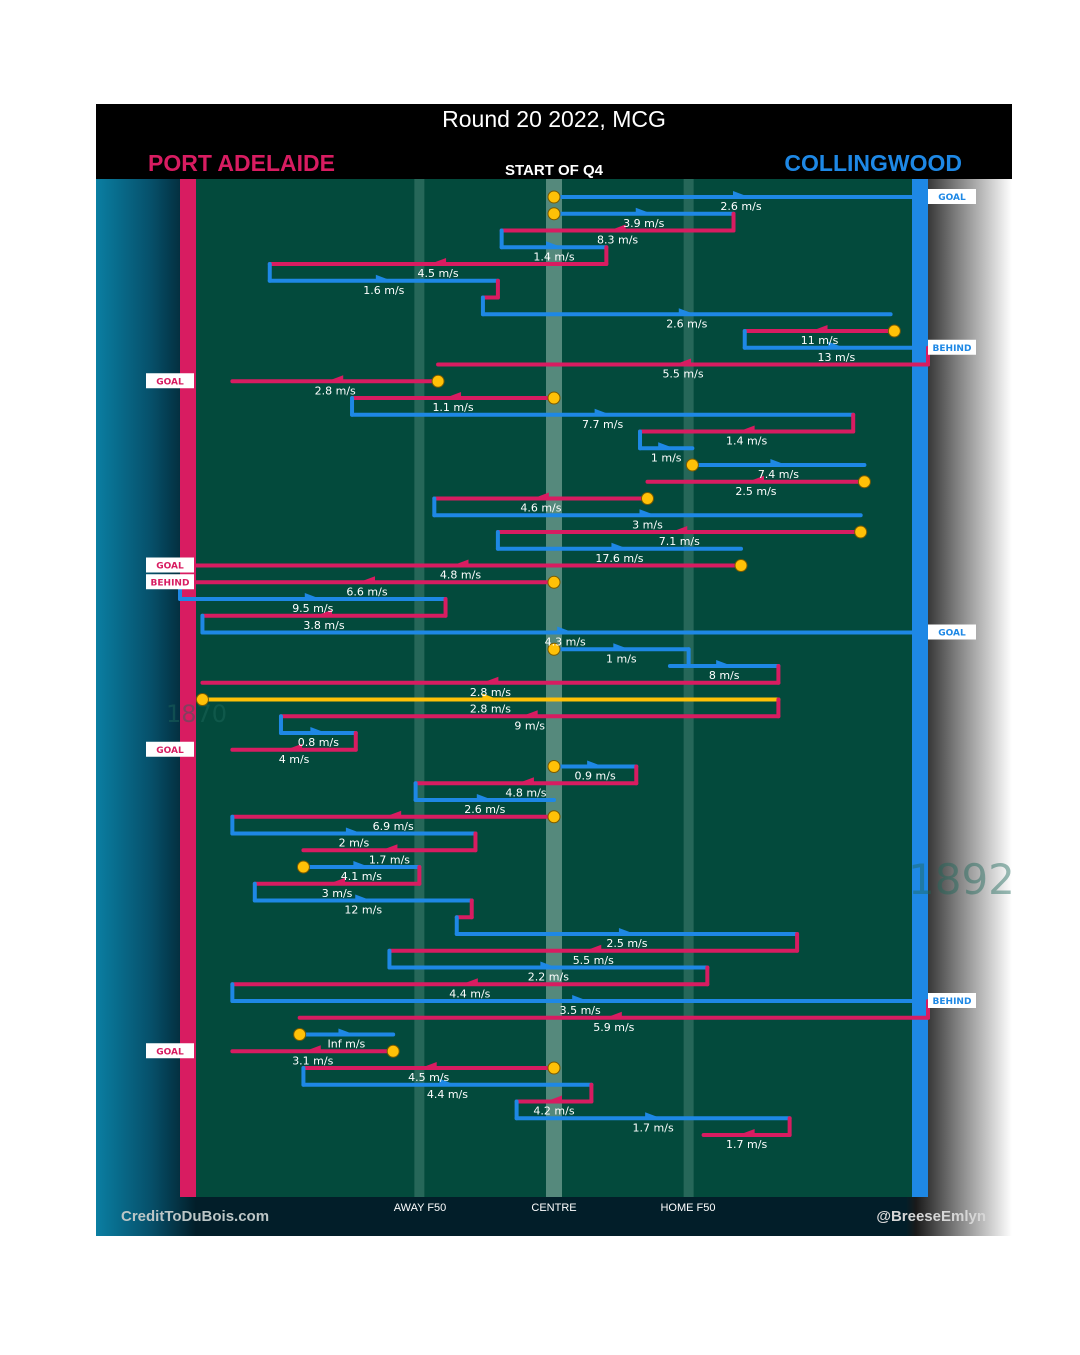 The height and width of the screenshot is (1355, 1080). What do you see at coordinates (931, 1216) in the screenshot?
I see `credit-handle: @BreeseEmlyn` at bounding box center [931, 1216].